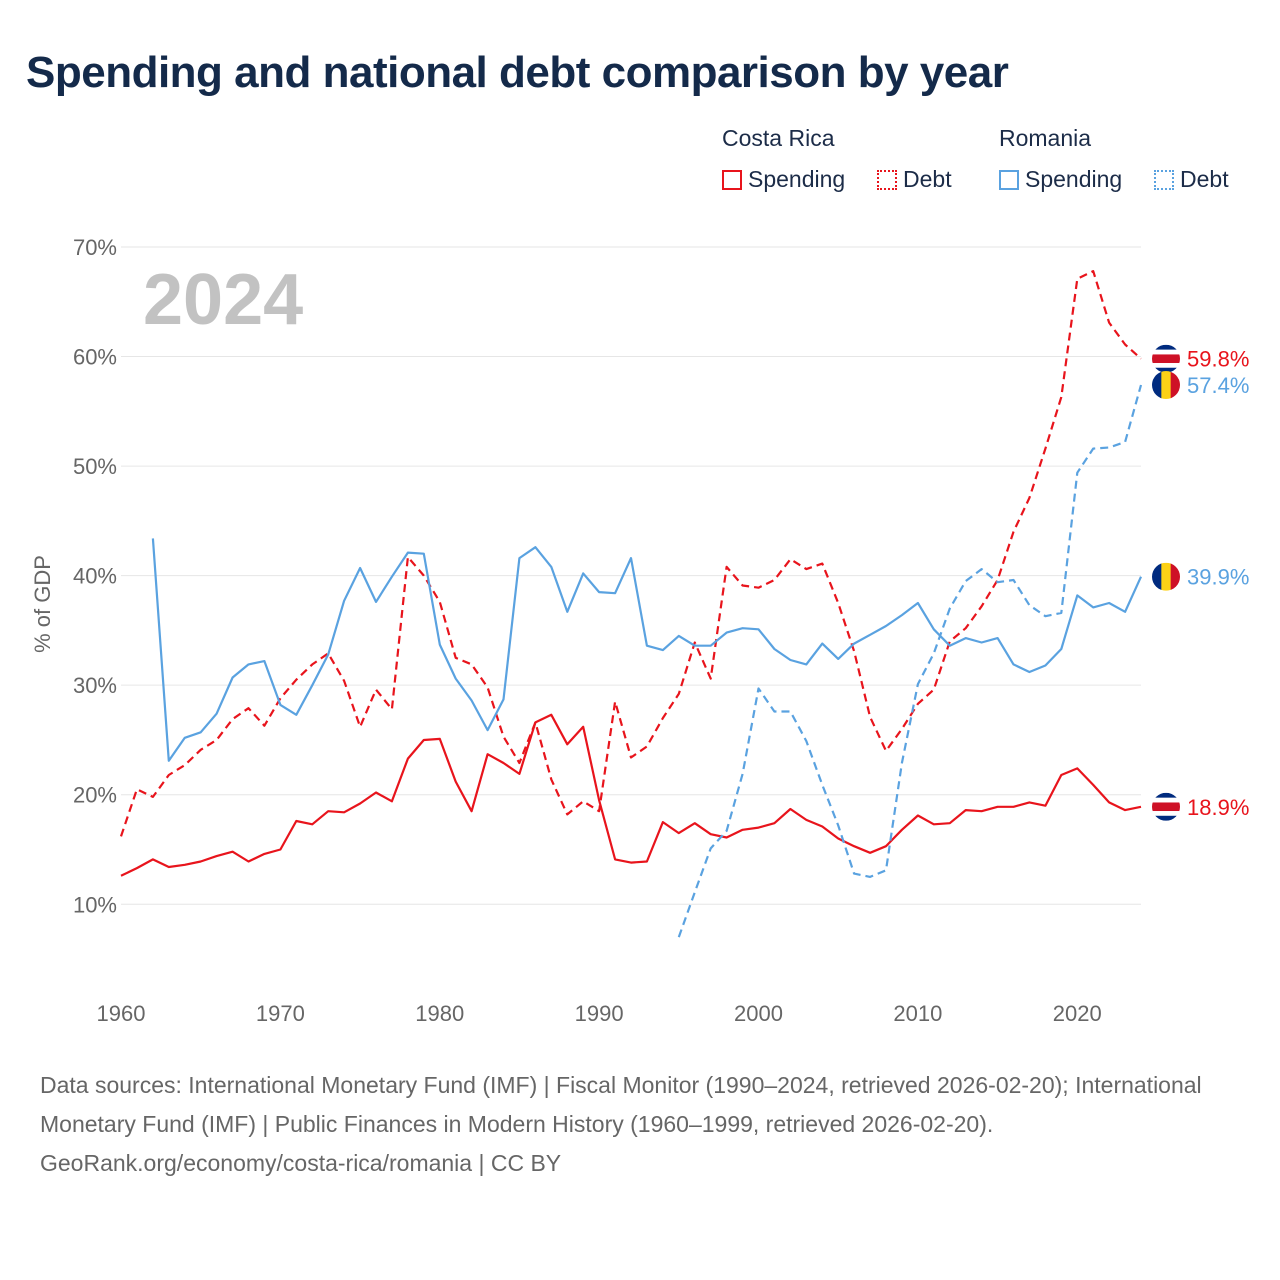  I want to click on end-value-label: 59.8%, so click(1218, 359).